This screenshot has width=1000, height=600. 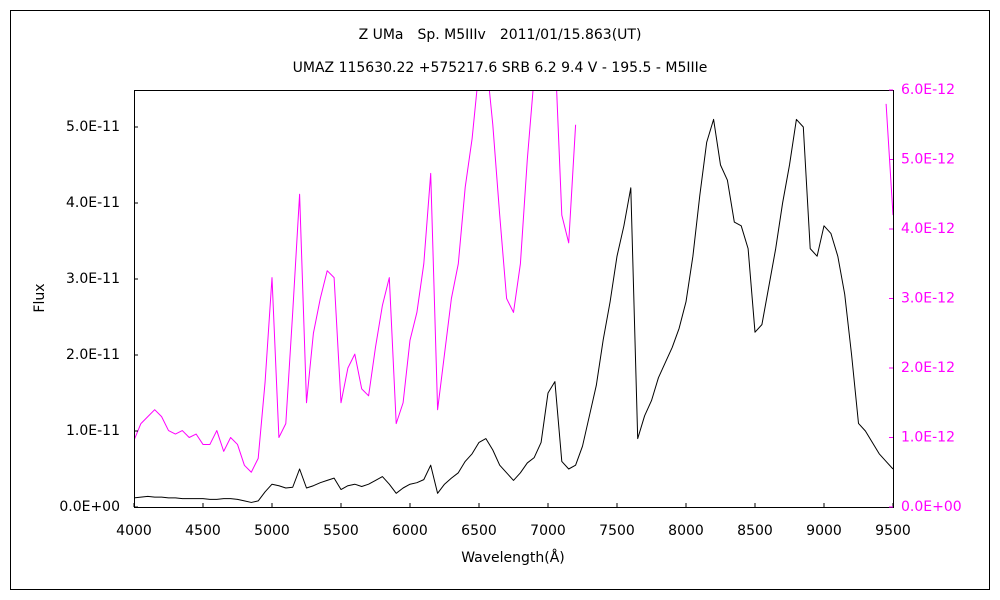 I want to click on x-tick-label: 8000, so click(x=686, y=531).